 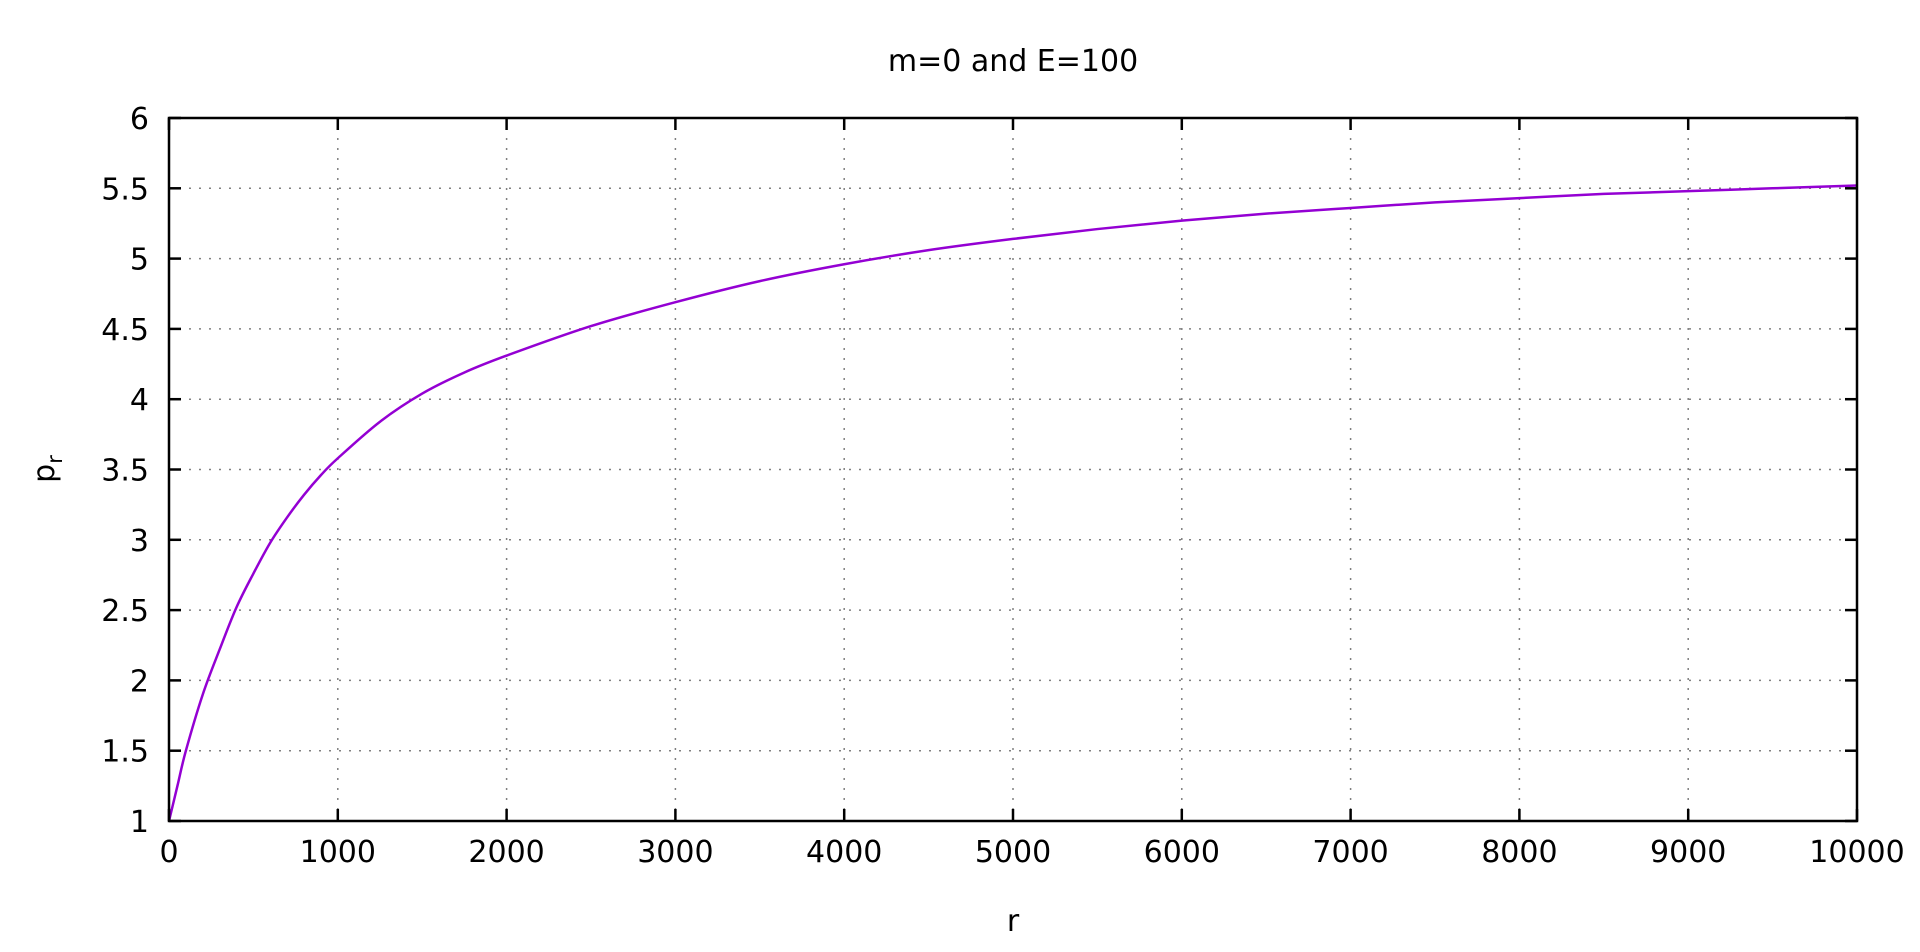 I want to click on x-tick-label: 3000, so click(x=675, y=852).